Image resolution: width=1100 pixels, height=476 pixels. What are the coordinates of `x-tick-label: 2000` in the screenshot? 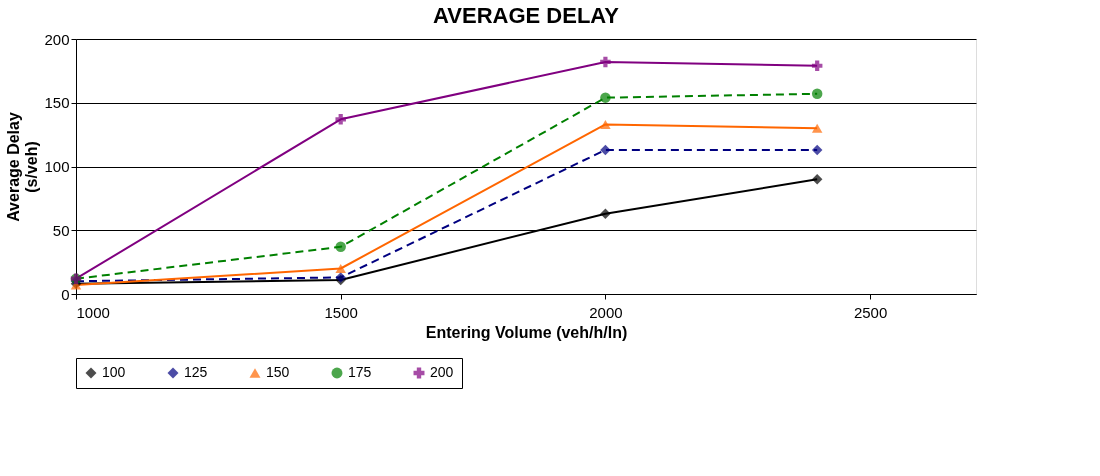 It's located at (606, 312).